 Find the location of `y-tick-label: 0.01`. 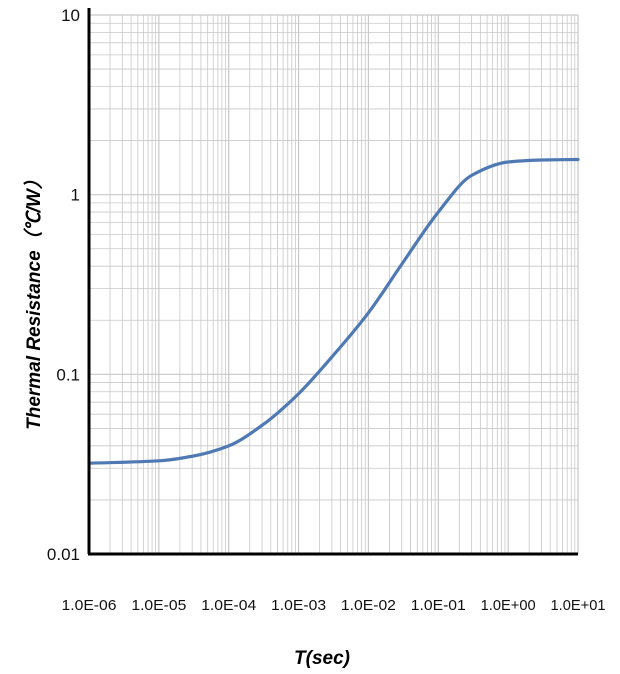

y-tick-label: 0.01 is located at coordinates (63, 554).